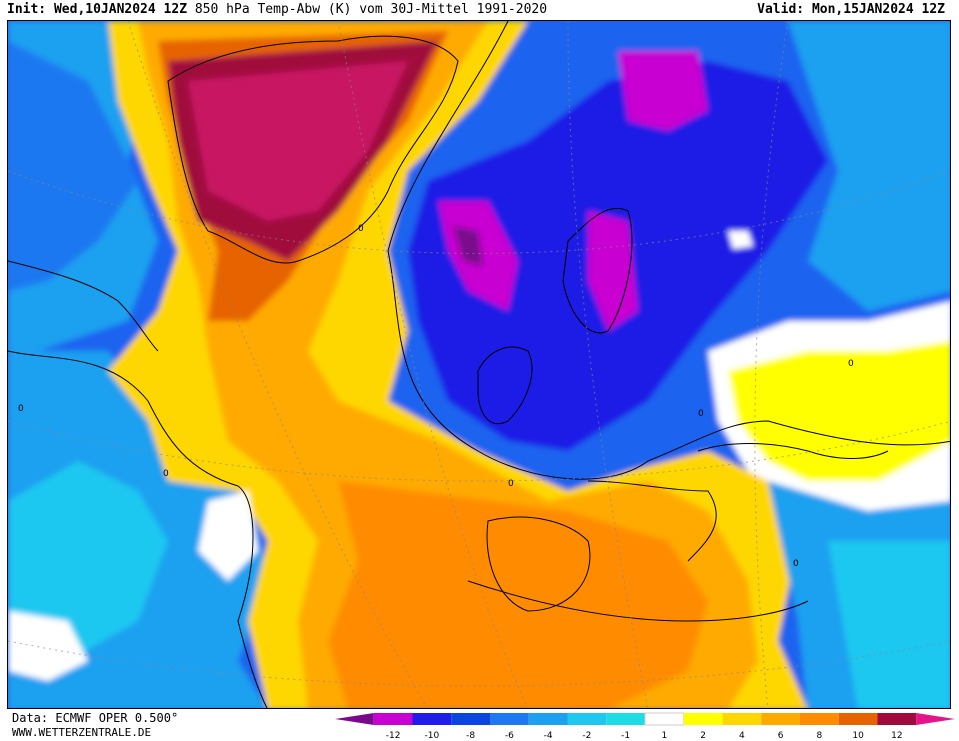 This screenshot has width=959, height=741. What do you see at coordinates (820, 736) in the screenshot?
I see `legend-tick-label: 8` at bounding box center [820, 736].